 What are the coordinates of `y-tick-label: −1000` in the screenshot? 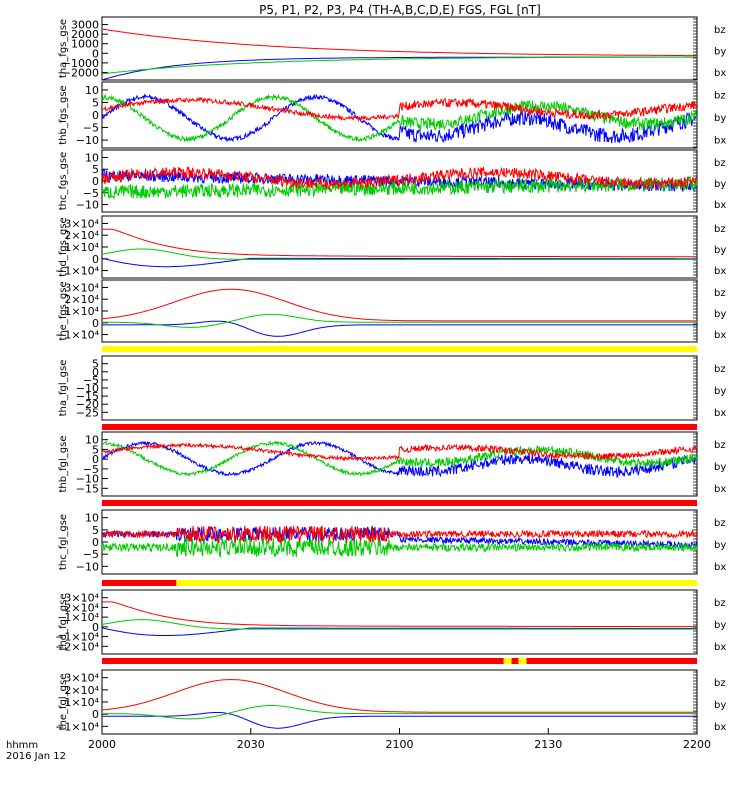 It's located at (80, 63).